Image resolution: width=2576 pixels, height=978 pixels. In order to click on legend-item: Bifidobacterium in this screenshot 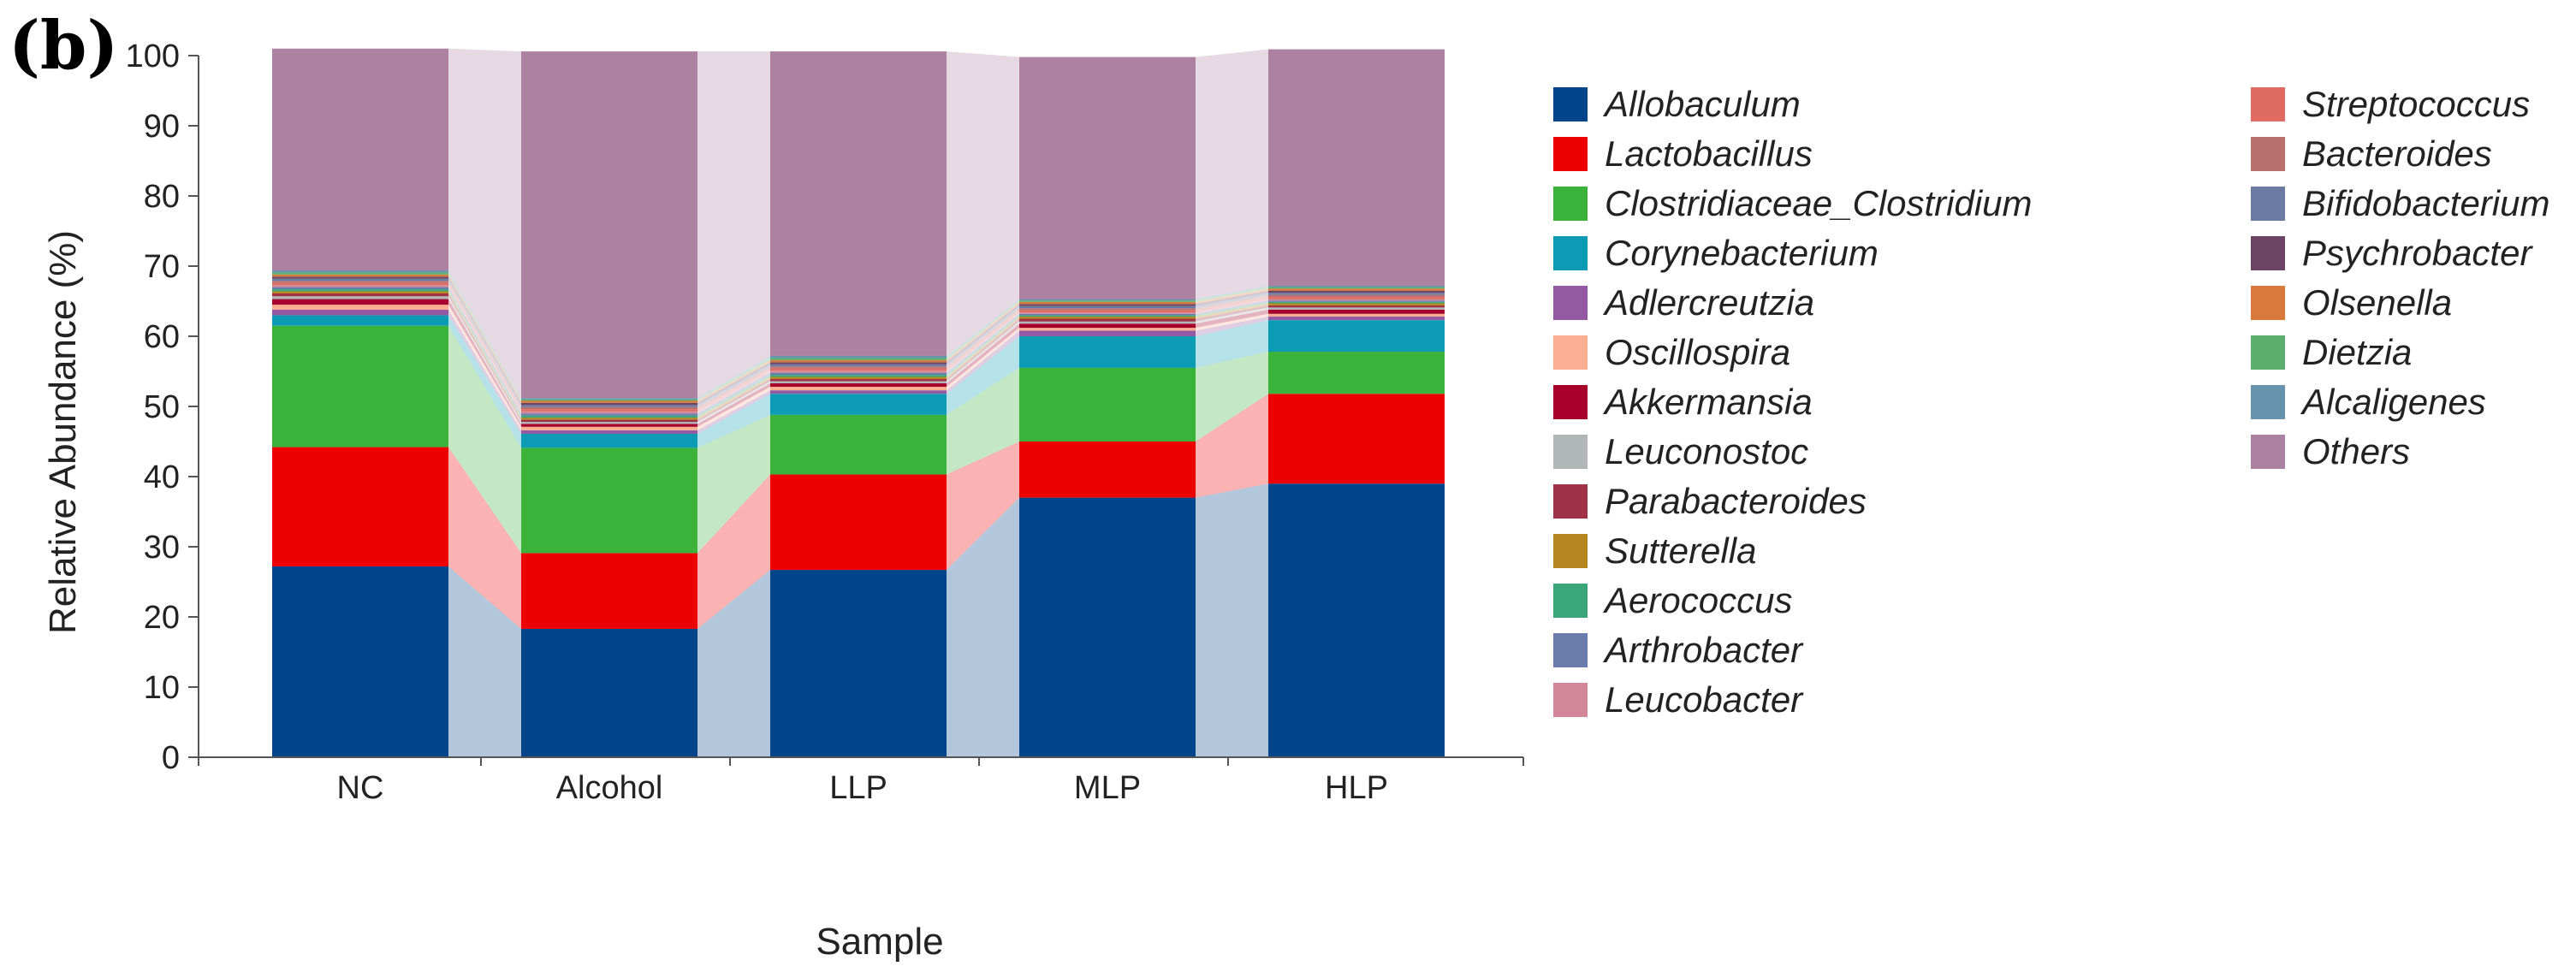, I will do `click(2400, 203)`.